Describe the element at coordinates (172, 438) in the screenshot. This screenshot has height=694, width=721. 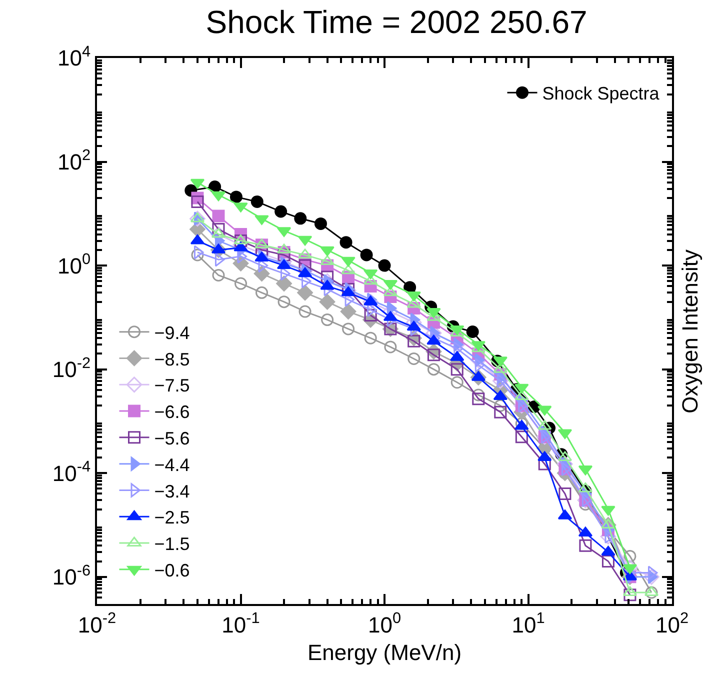
I see `legend-label: −5.6` at that location.